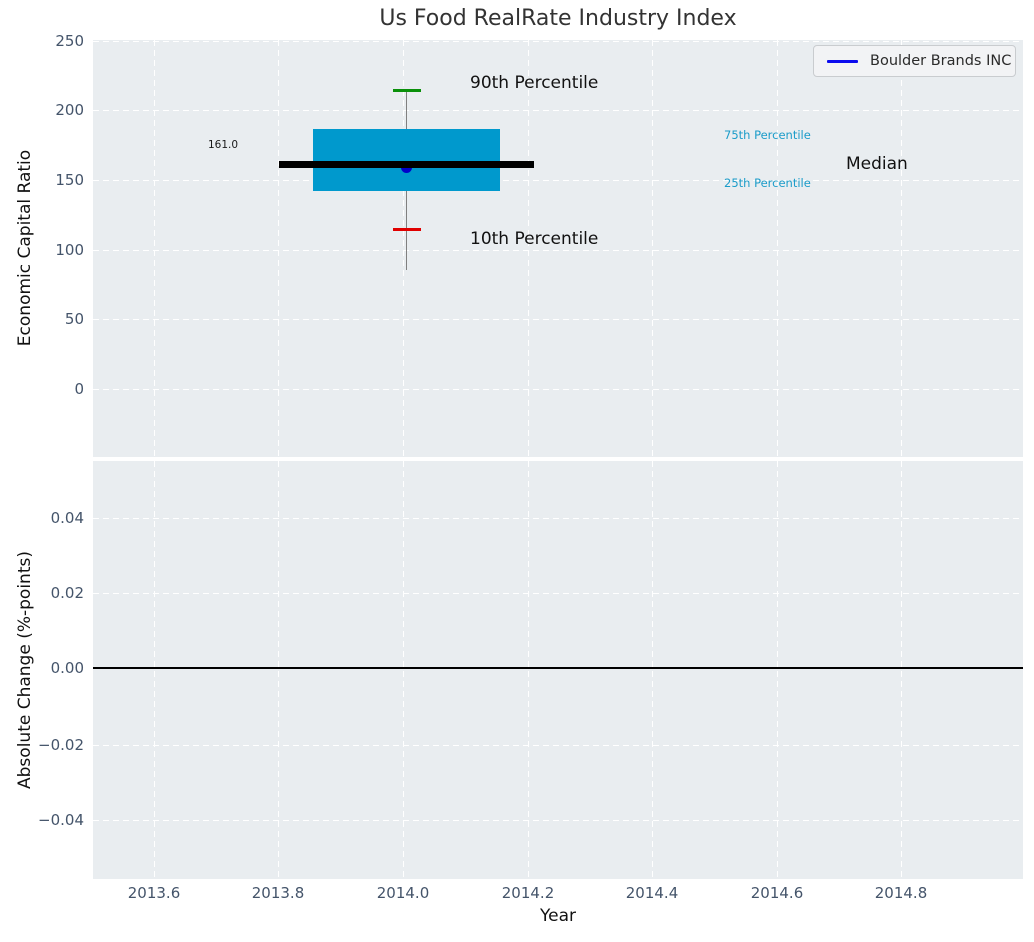  I want to click on y-axis-label-top: Economic Capital Ratio, so click(25, 248).